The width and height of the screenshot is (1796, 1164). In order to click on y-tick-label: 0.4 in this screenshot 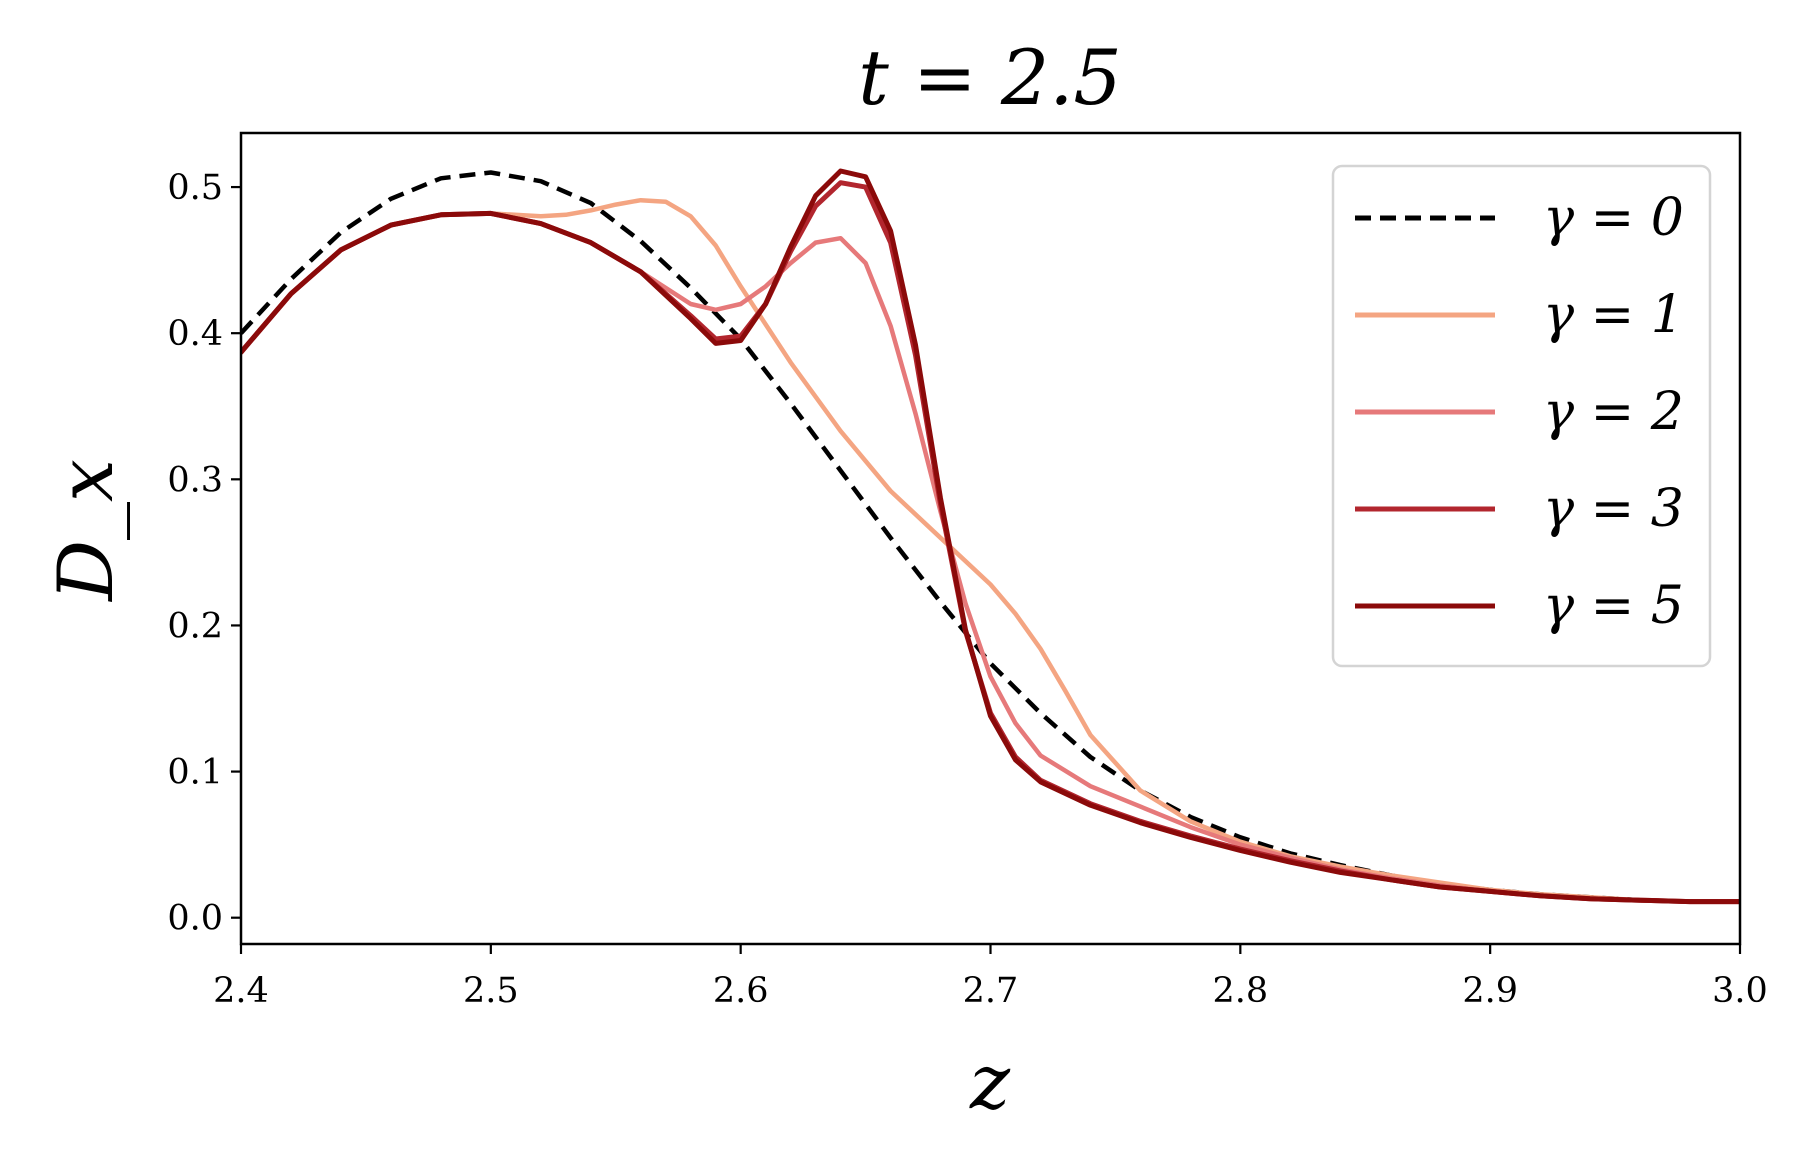, I will do `click(195, 334)`.